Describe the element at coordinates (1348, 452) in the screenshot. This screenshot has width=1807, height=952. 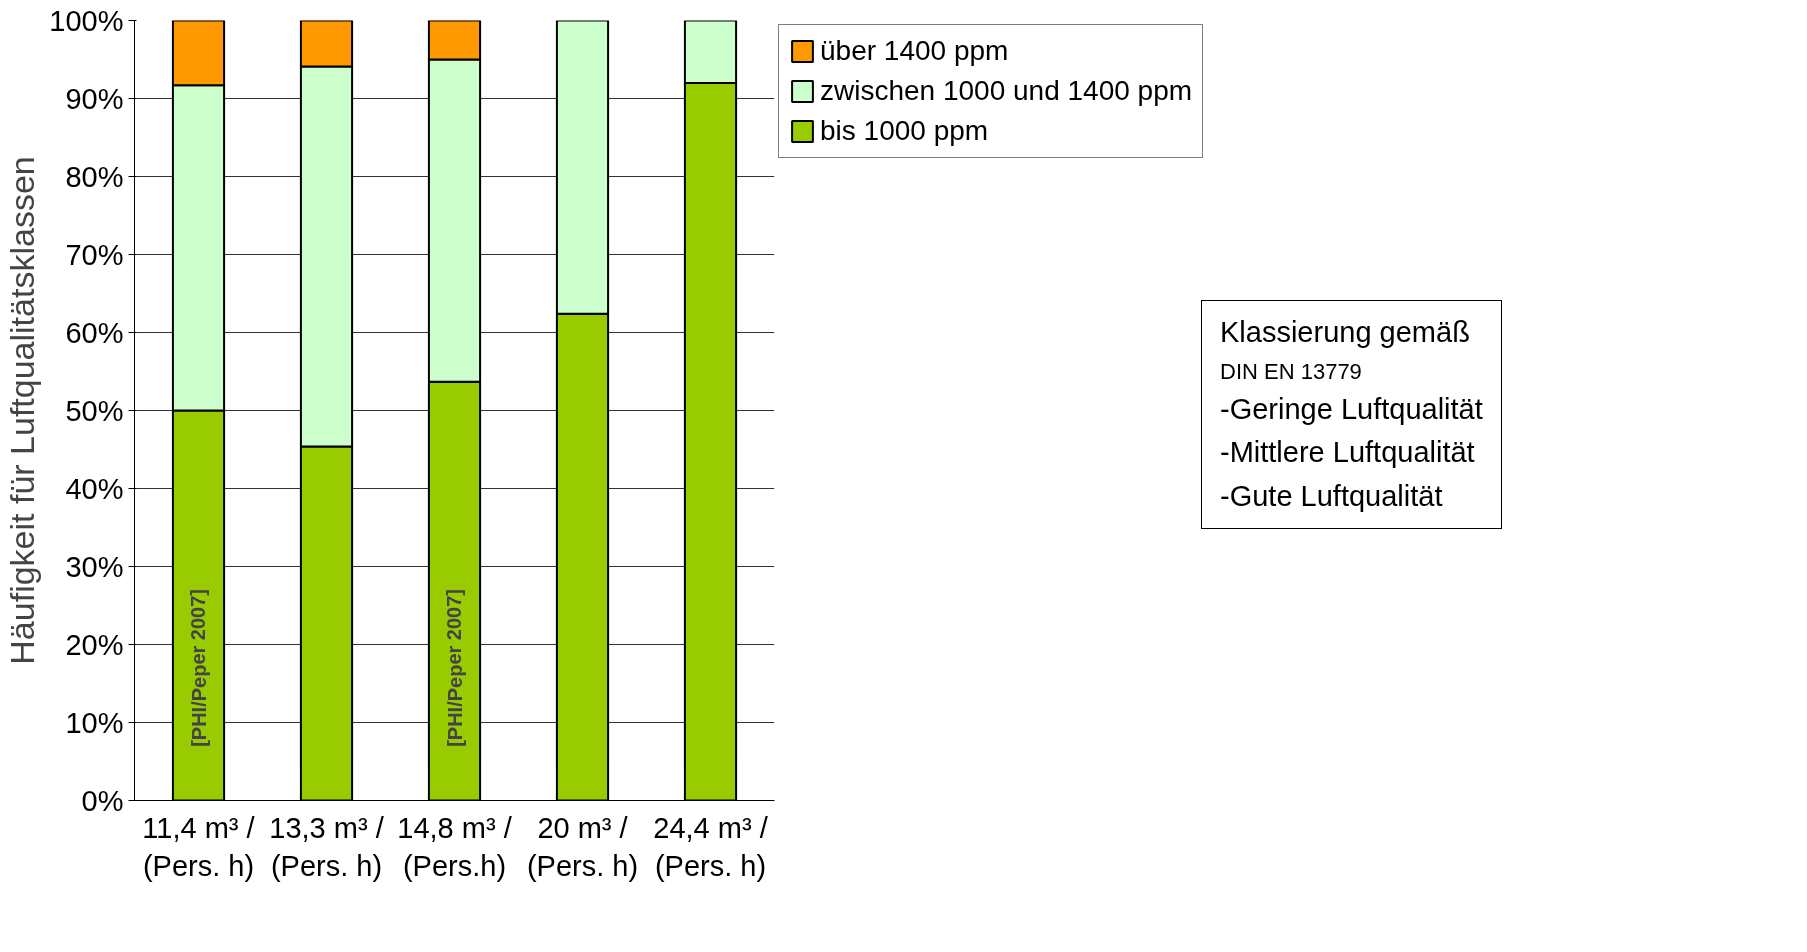
I see `text: -Mittlere Luftqualität` at that location.